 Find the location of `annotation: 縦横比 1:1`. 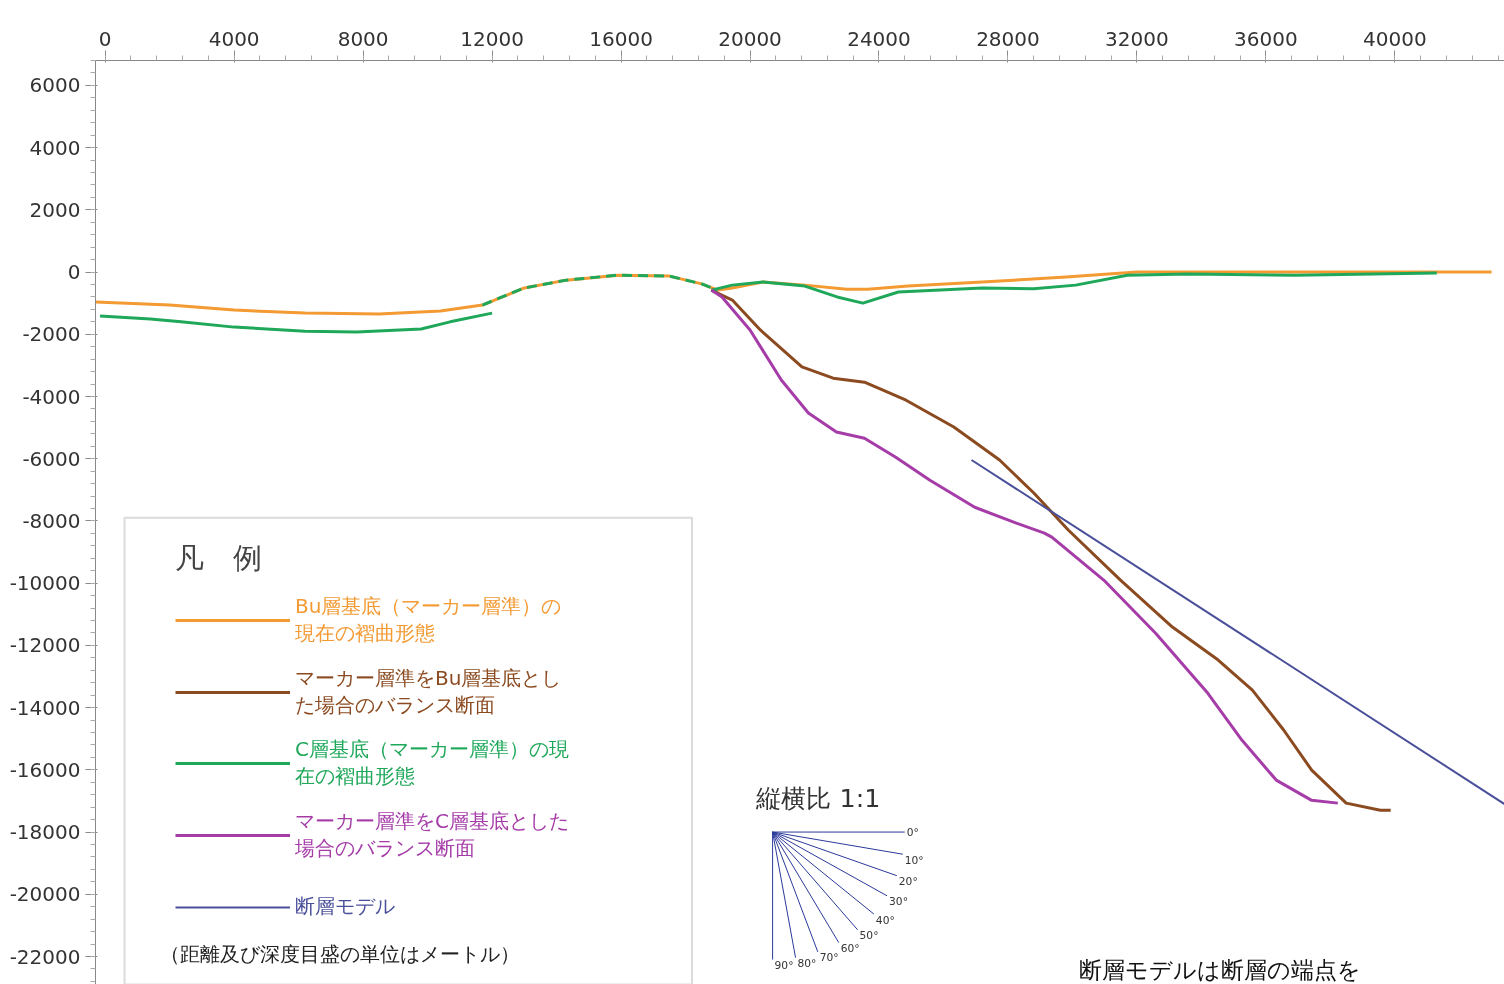

annotation: 縦横比 1:1 is located at coordinates (818, 798).